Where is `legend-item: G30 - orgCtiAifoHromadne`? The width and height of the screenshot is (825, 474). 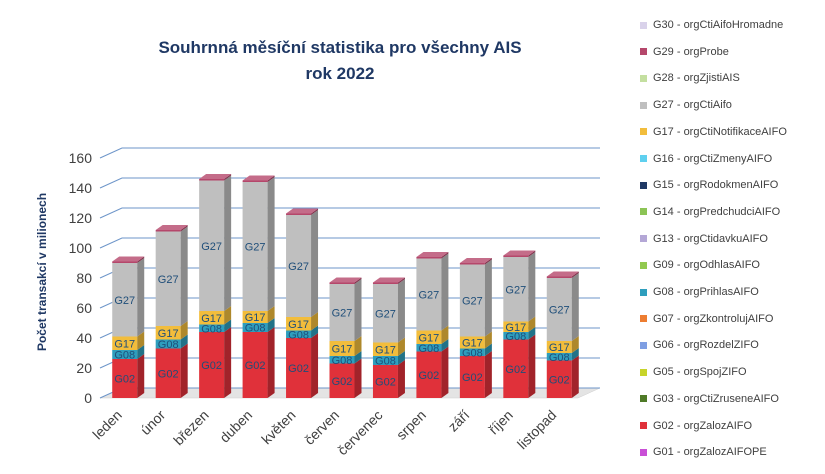
legend-item: G30 - orgCtiAifoHromadne is located at coordinates (711, 25).